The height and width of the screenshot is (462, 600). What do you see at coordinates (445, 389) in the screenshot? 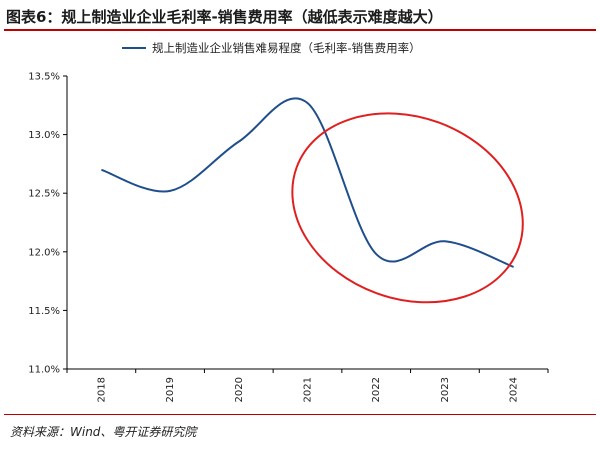
I see `x-tick-label: 2023` at bounding box center [445, 389].